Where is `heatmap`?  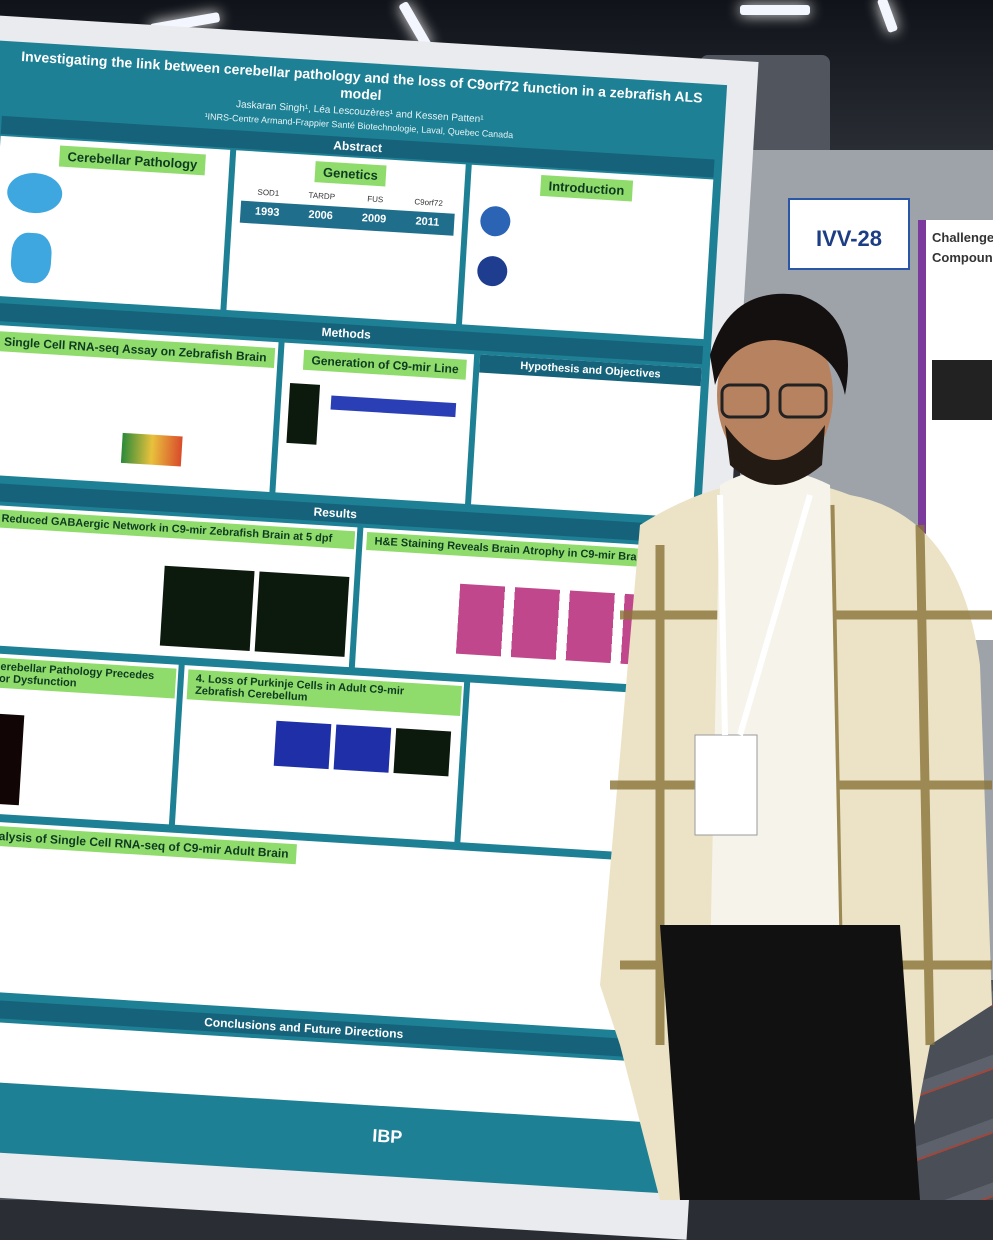 heatmap is located at coordinates (151, 449).